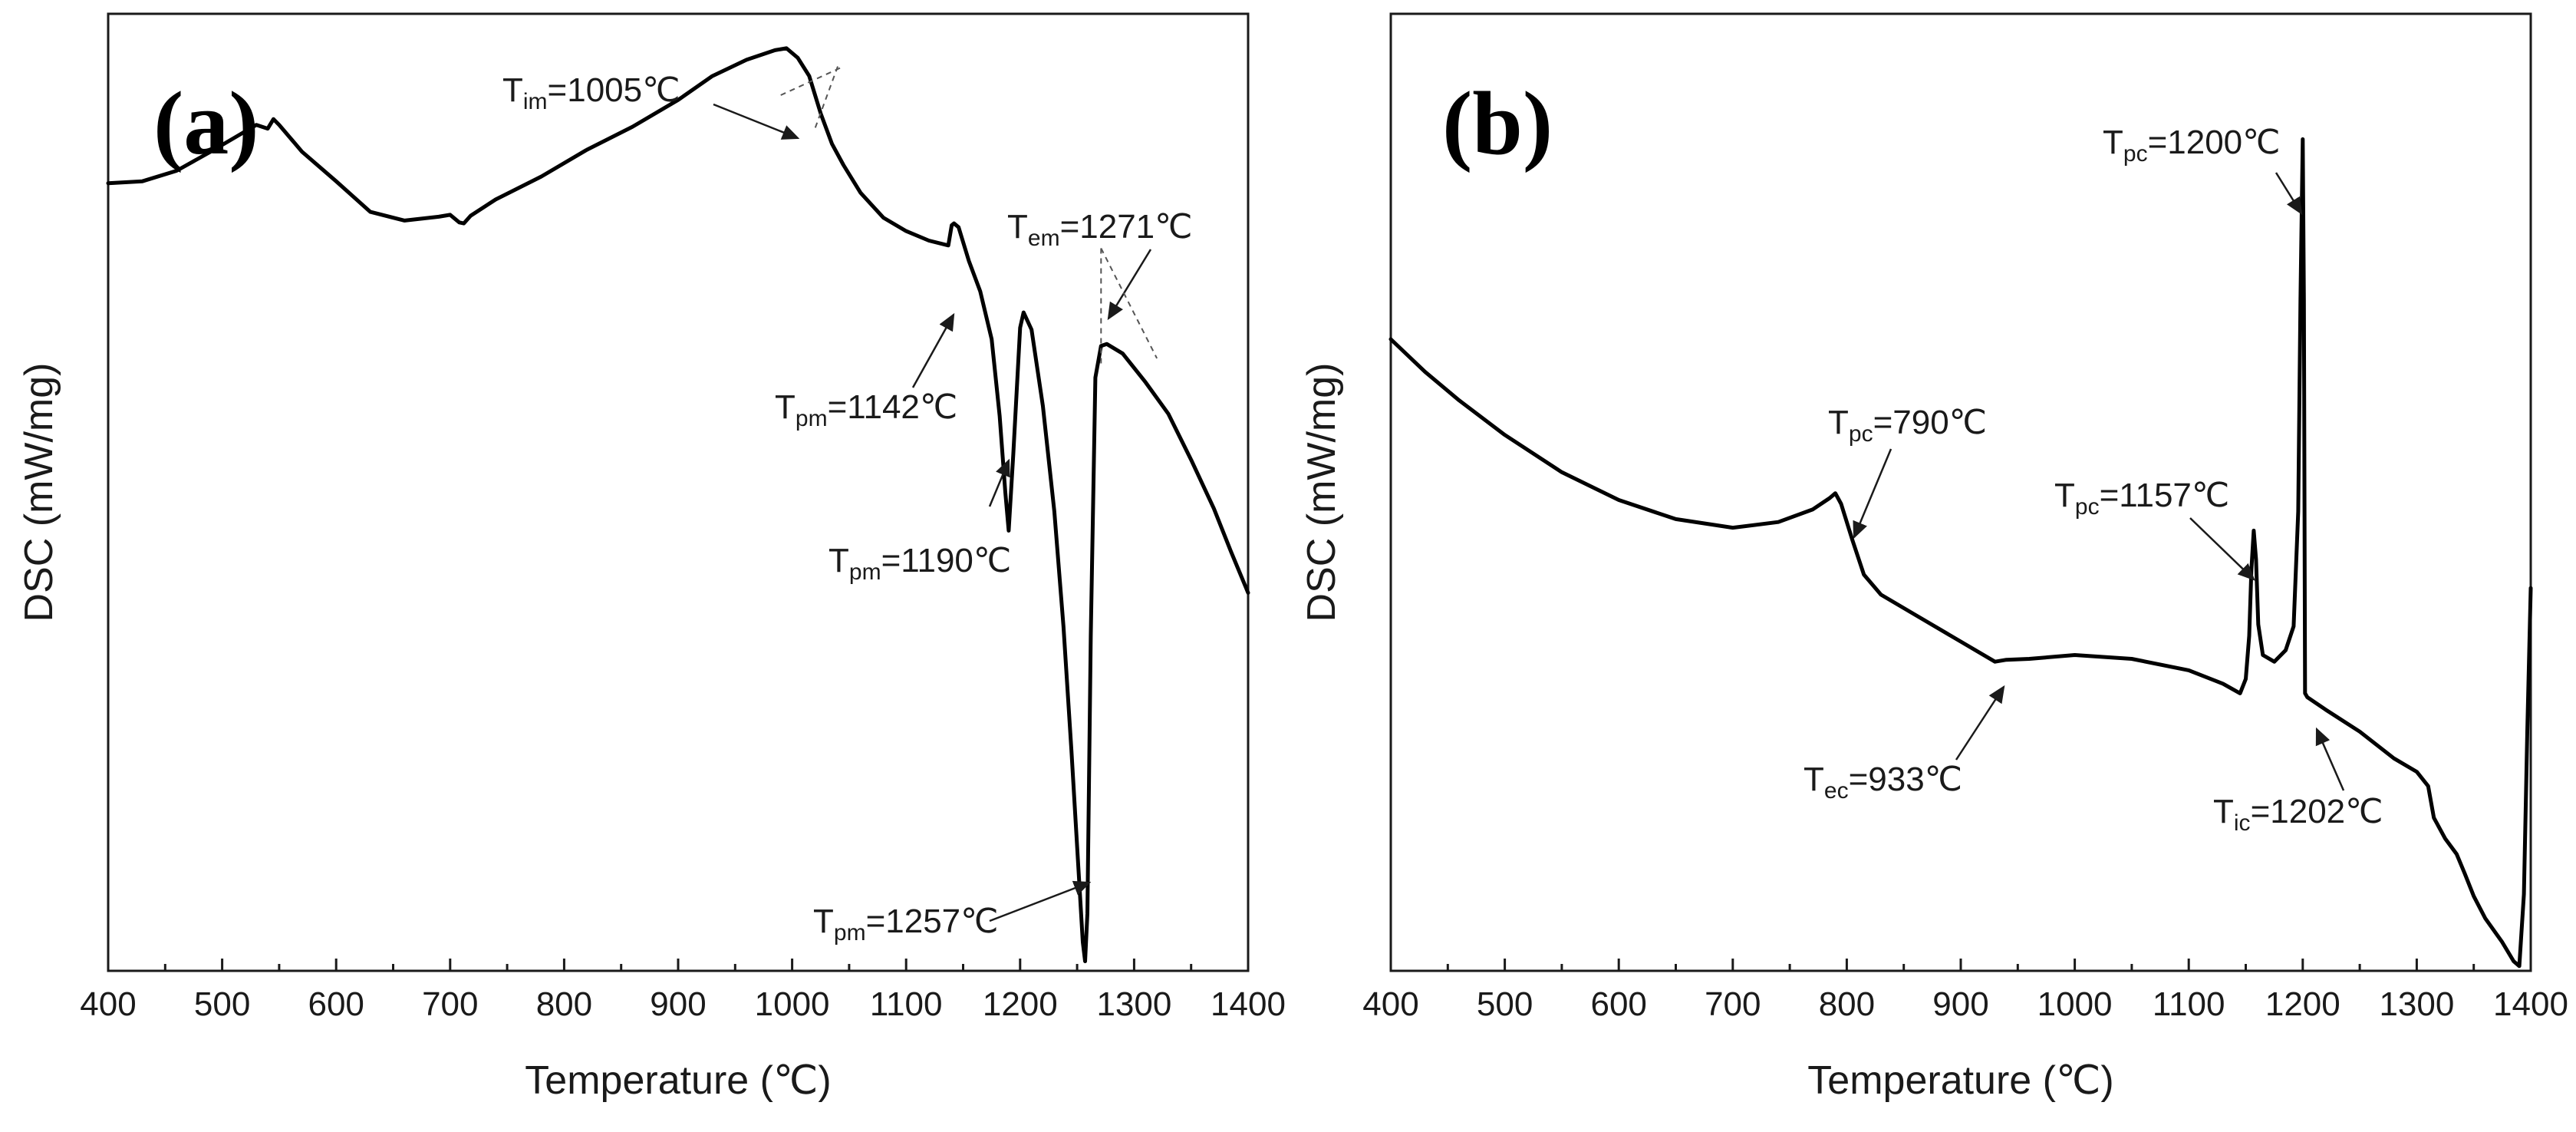  What do you see at coordinates (2317, 811) in the screenshot?
I see `annotation-value: =1202℃` at bounding box center [2317, 811].